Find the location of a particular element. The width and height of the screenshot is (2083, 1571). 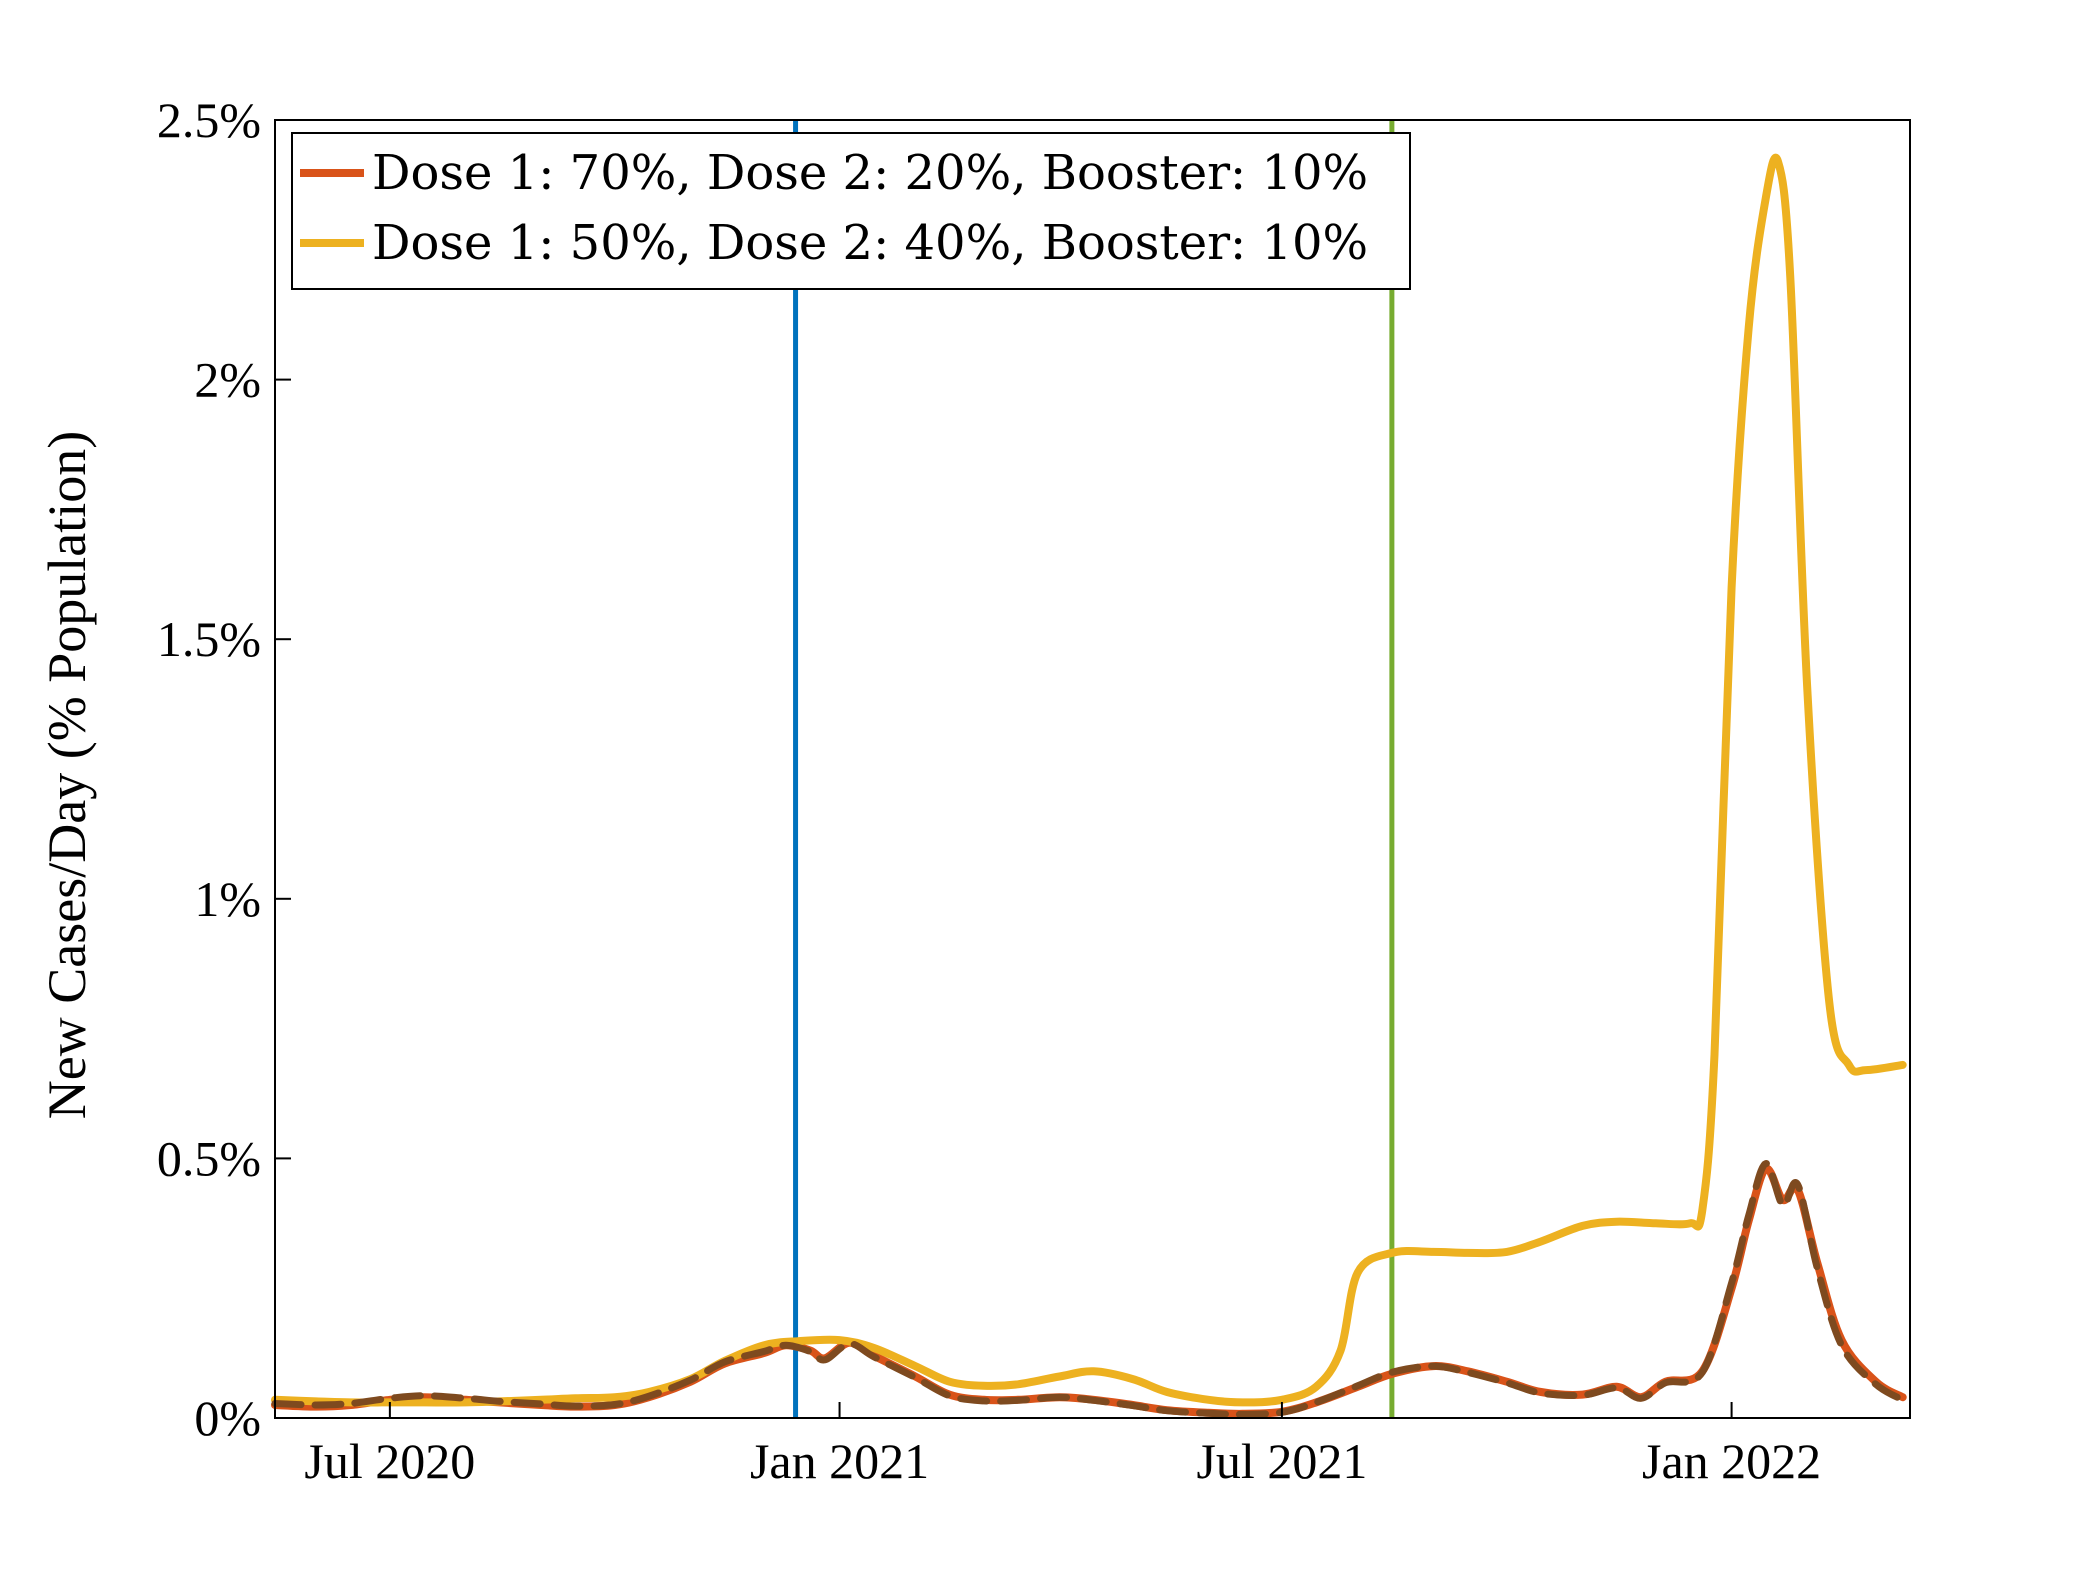

y-axis: 0% 0.5% 1% 1.5% 2% 2.5% is located at coordinates (224, 769).